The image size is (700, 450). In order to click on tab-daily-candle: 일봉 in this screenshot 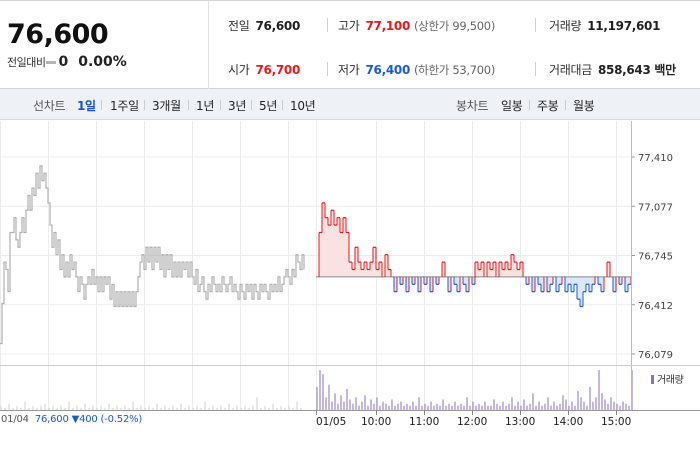, I will do `click(512, 106)`.